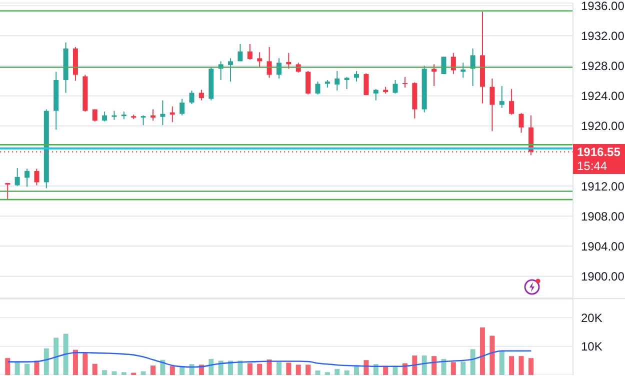 This screenshot has height=376, width=625. I want to click on y-tick-label: 1904.00, so click(603, 246).